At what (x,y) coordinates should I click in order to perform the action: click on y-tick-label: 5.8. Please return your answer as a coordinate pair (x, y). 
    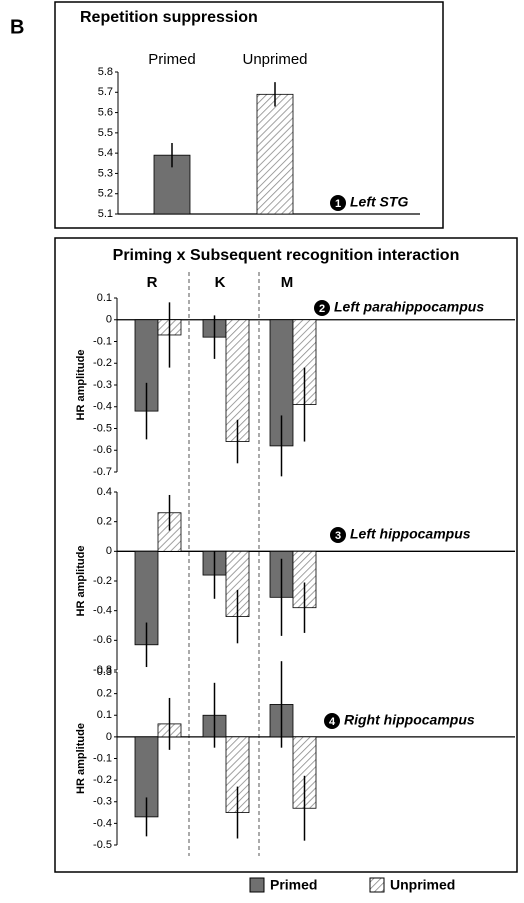
    Looking at the image, I should click on (105, 72).